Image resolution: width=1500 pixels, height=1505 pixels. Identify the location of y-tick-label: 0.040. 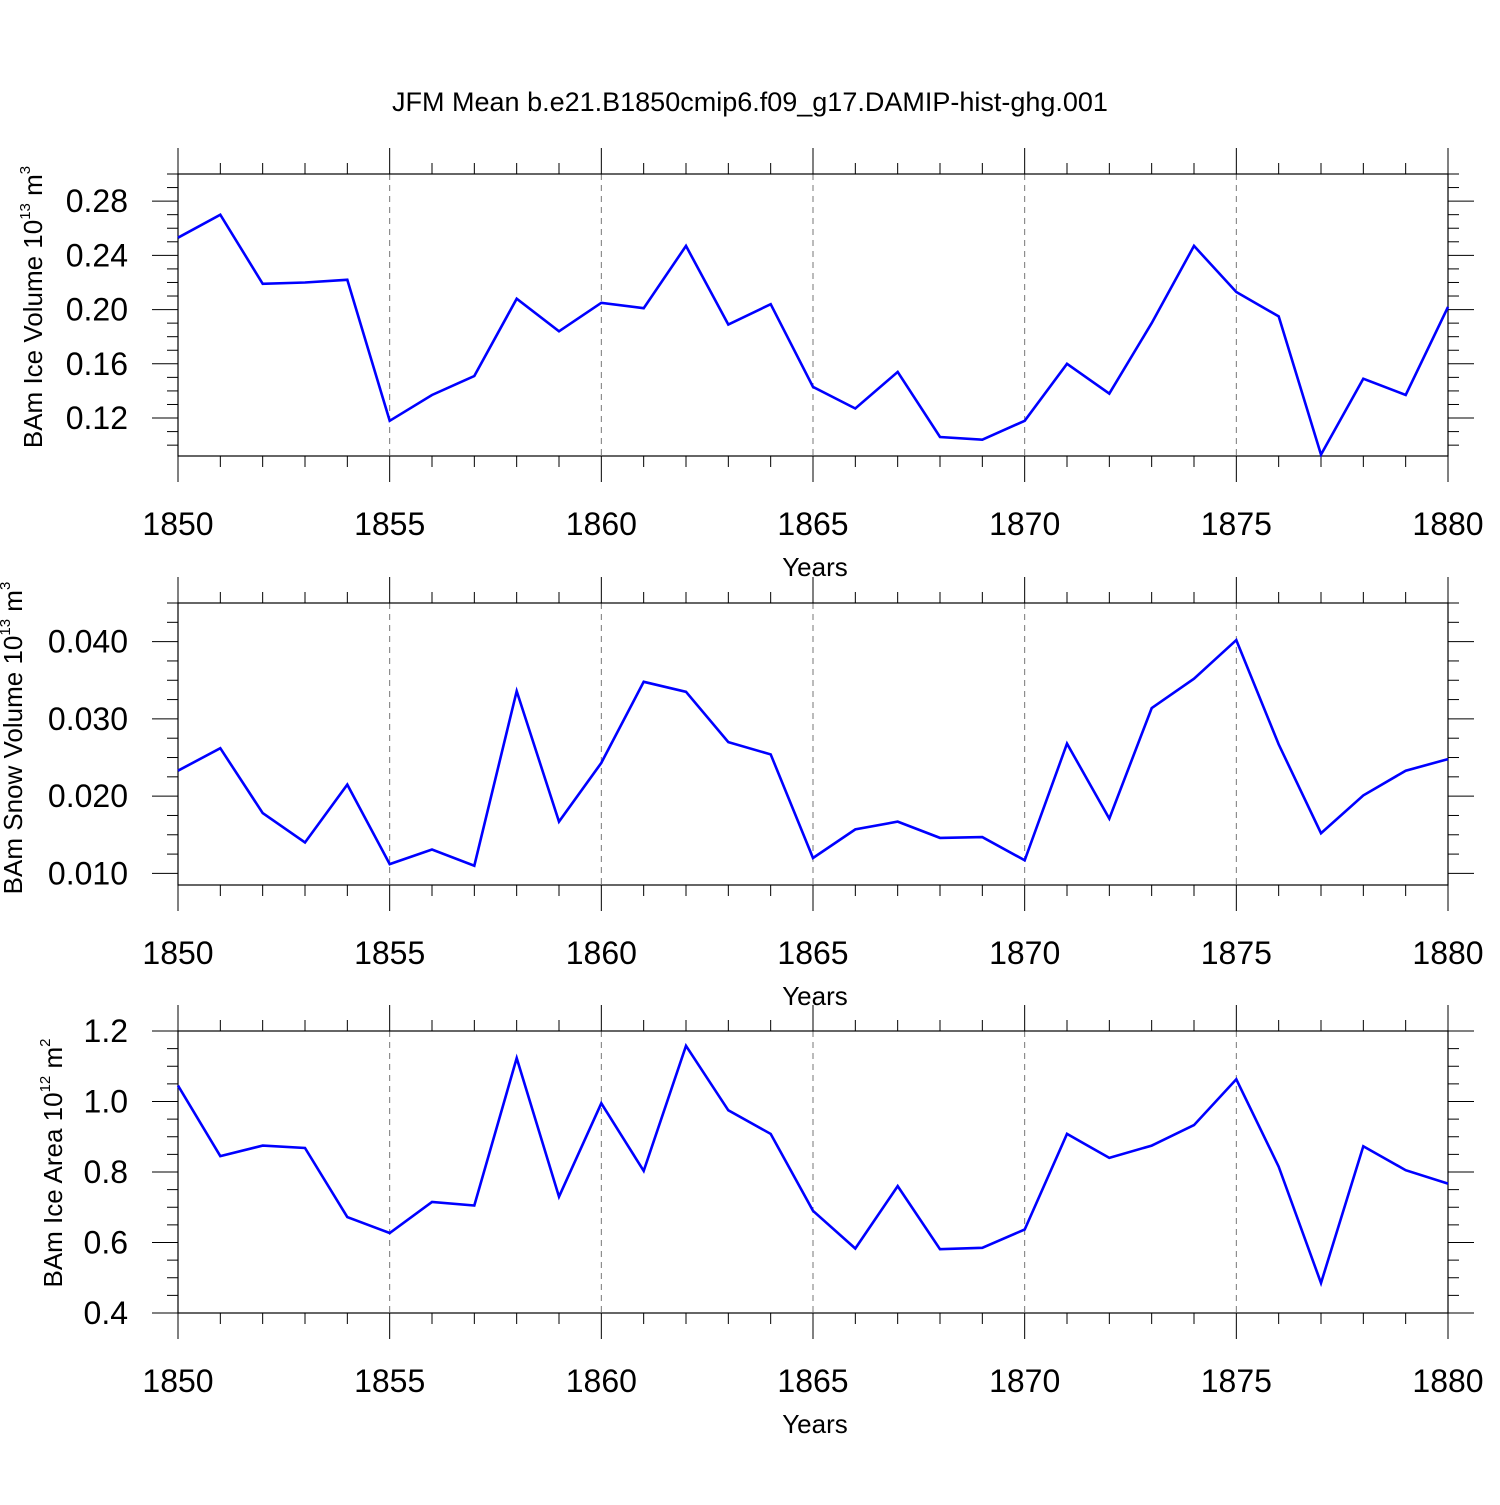
(88, 642).